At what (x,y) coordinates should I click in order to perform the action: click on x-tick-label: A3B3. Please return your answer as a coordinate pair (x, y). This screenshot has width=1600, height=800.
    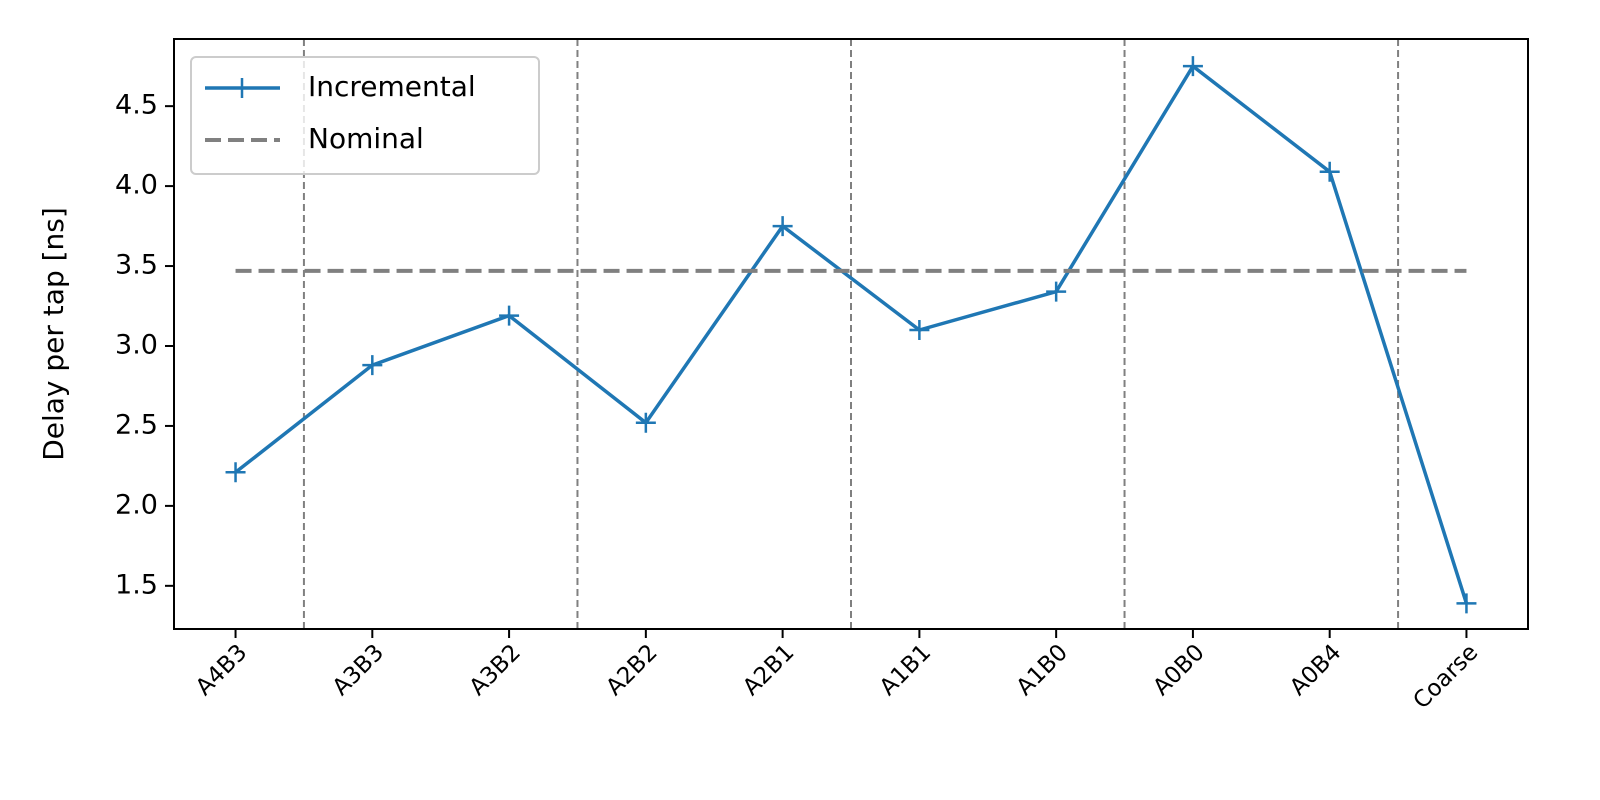
    Looking at the image, I should click on (358, 669).